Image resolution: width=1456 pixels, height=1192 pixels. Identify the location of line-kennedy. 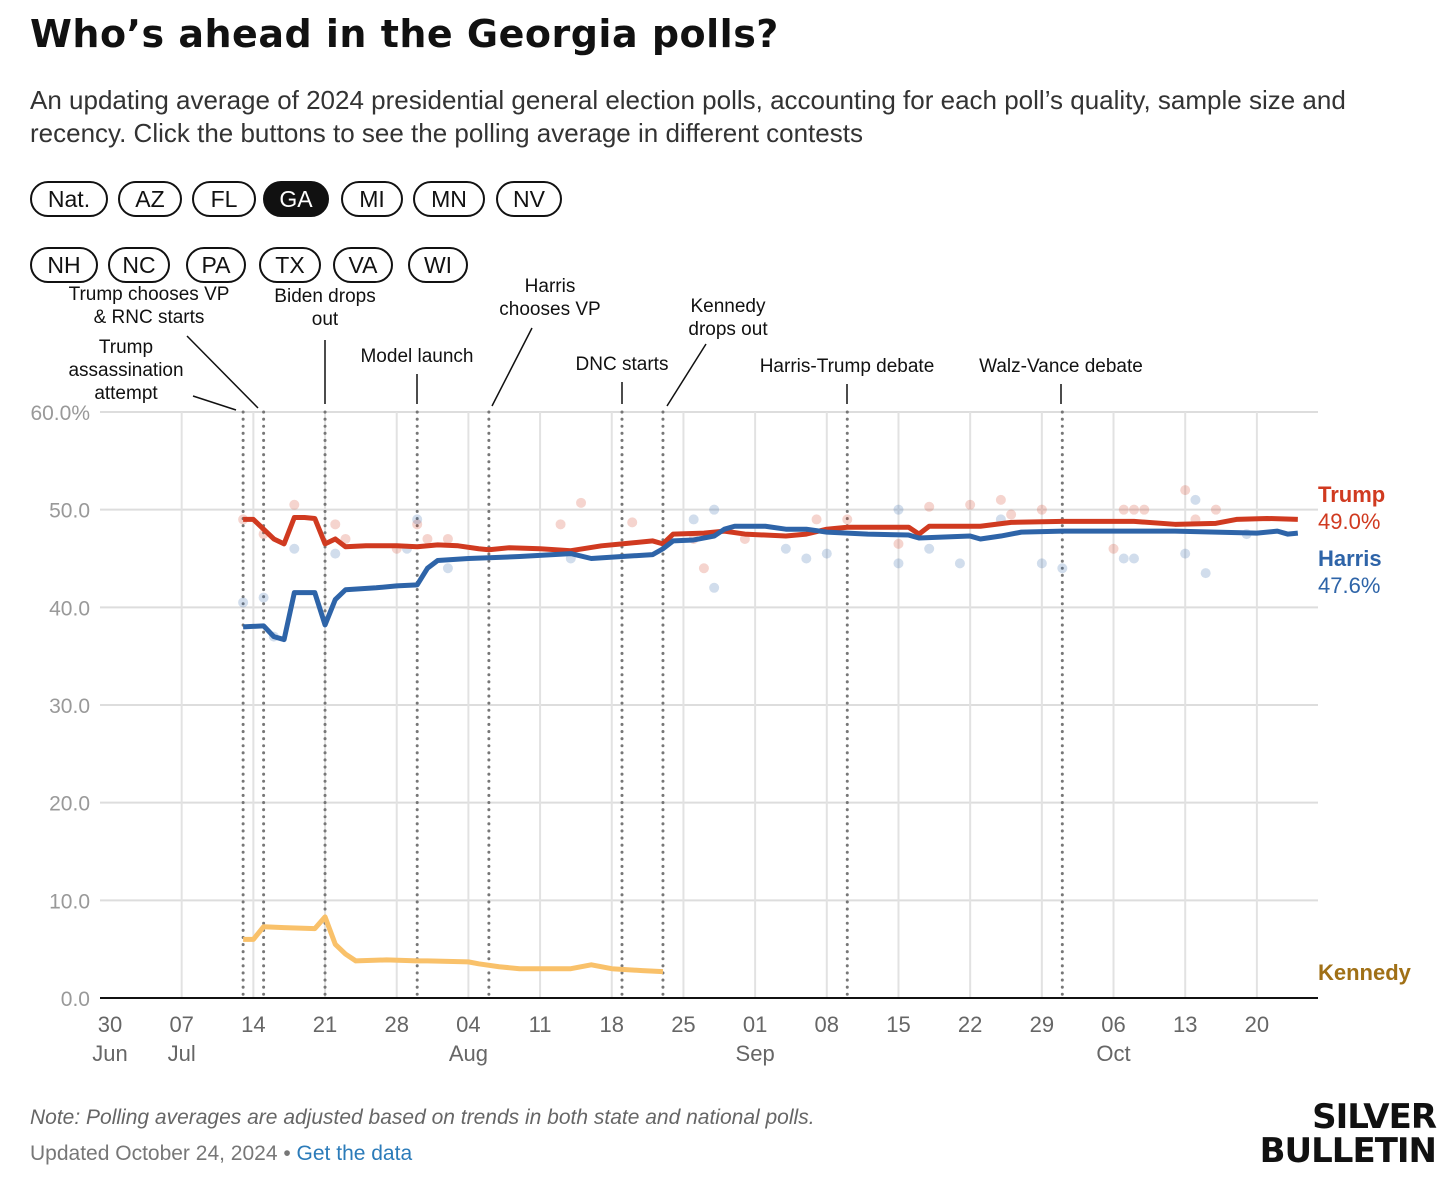
(453, 944).